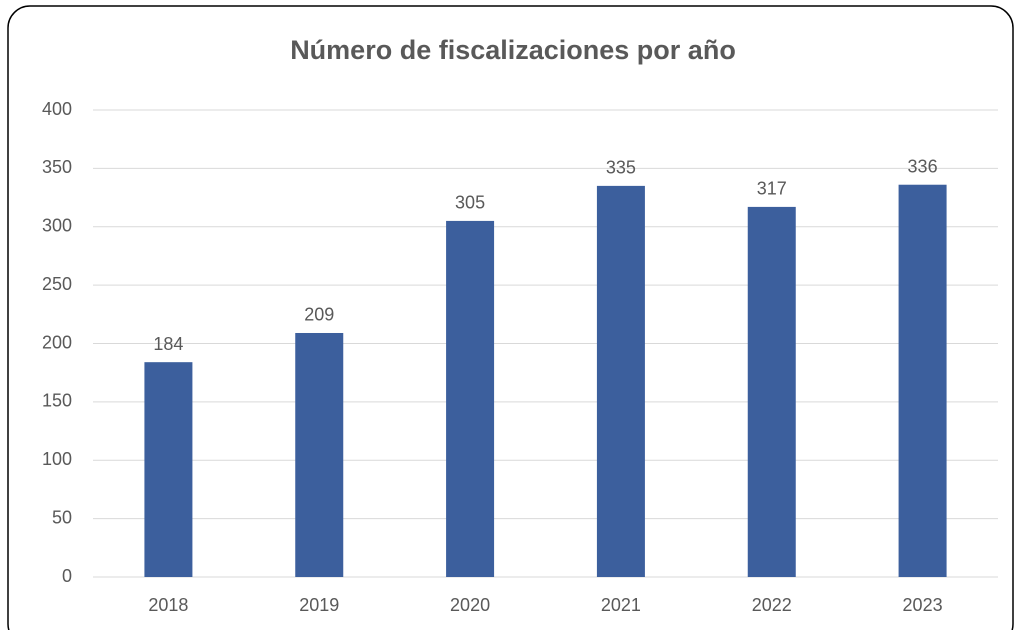  What do you see at coordinates (57, 109) in the screenshot?
I see `y-tick-label: 400` at bounding box center [57, 109].